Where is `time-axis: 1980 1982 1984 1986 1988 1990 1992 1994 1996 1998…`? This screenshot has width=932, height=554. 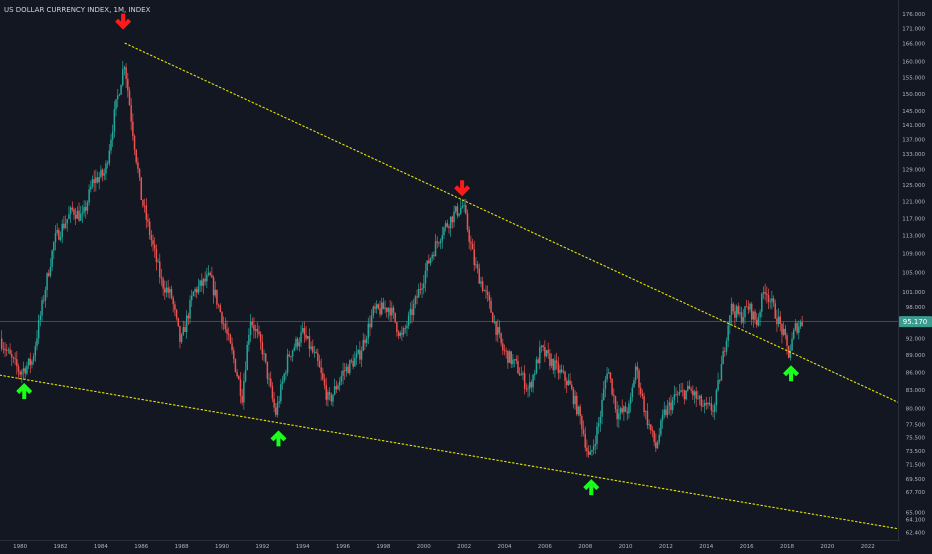 time-axis: 1980 1982 1984 1986 1988 1990 1992 1994 1996 1998… is located at coordinates (444, 547).